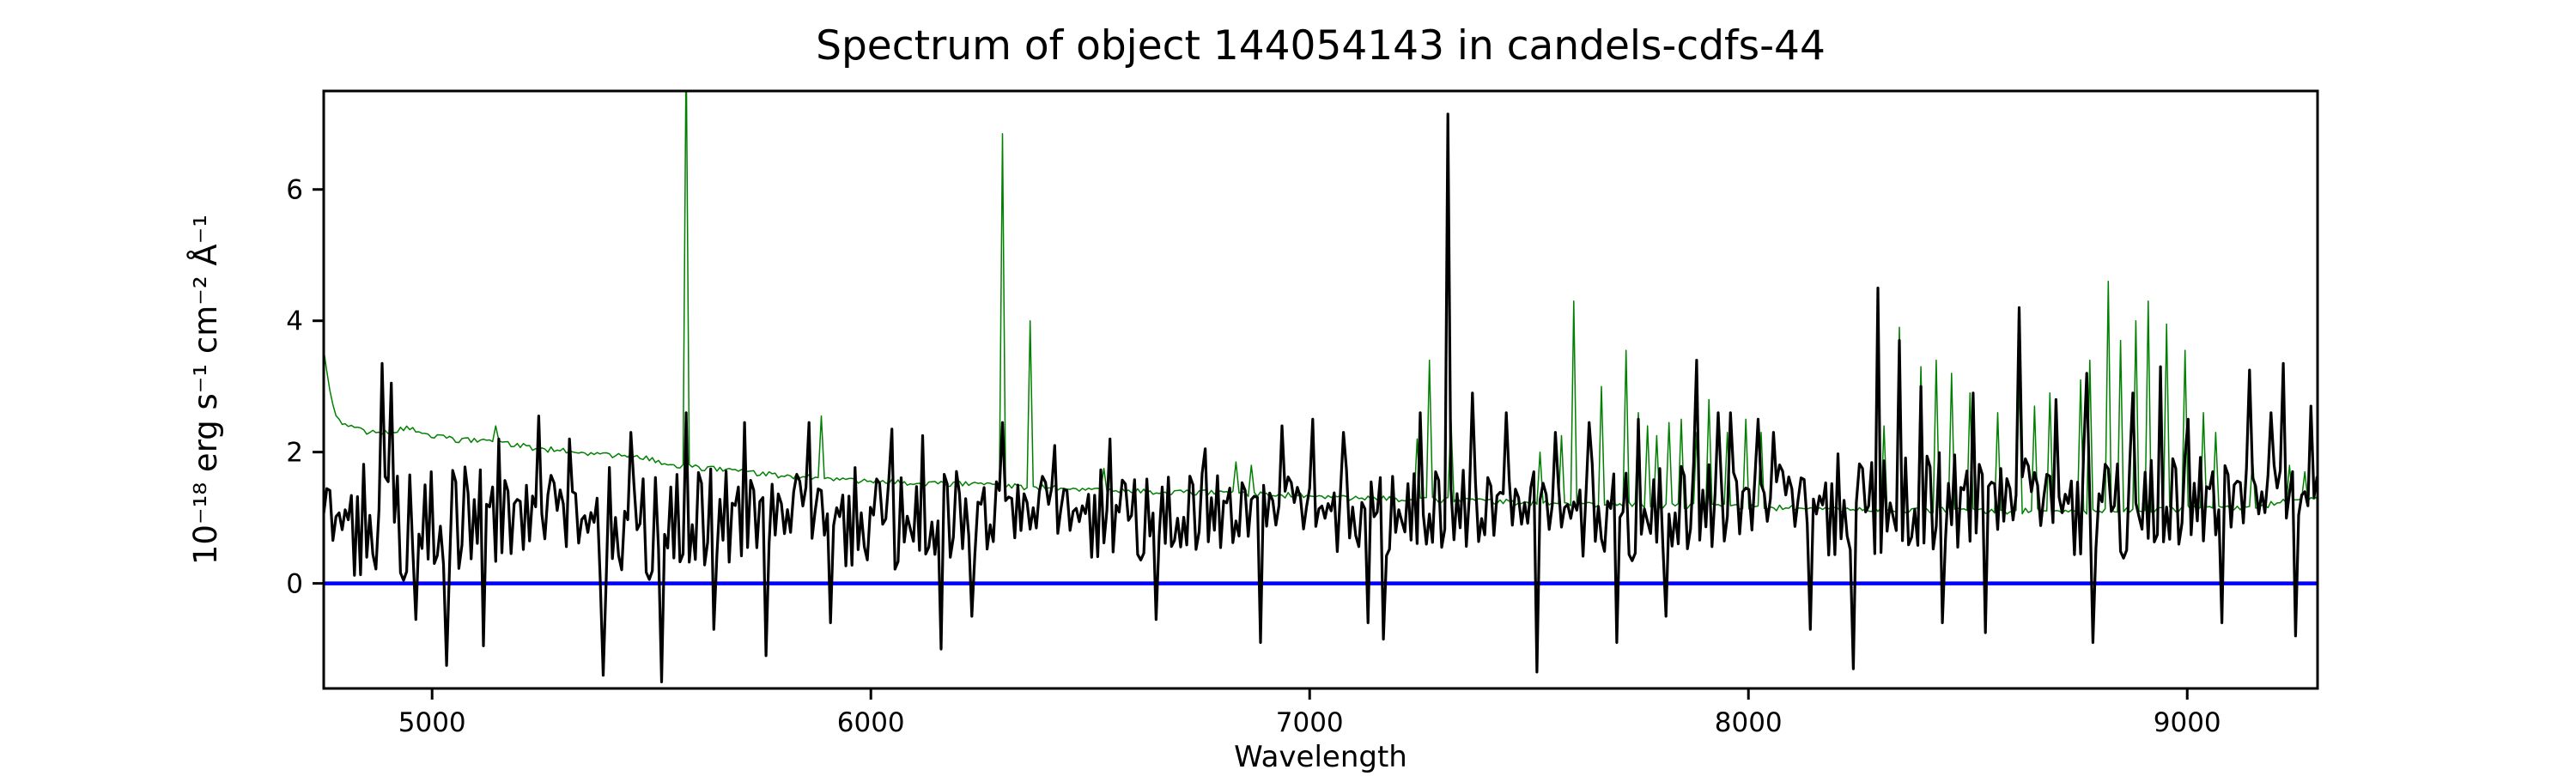 The image size is (2576, 776). What do you see at coordinates (2187, 722) in the screenshot?
I see `x-tick-label: 9000` at bounding box center [2187, 722].